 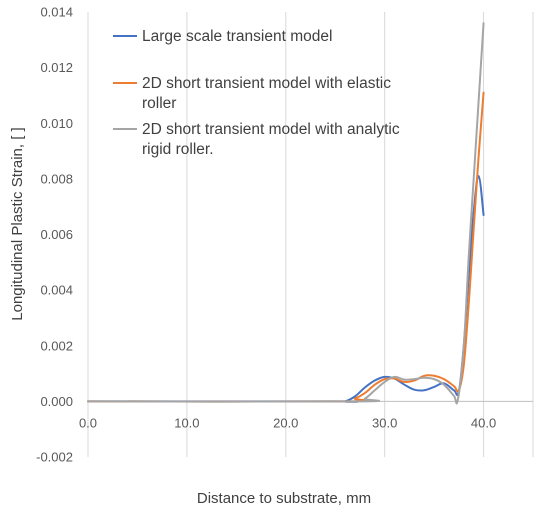 What do you see at coordinates (285, 422) in the screenshot?
I see `x-tick-label: 20.0` at bounding box center [285, 422].